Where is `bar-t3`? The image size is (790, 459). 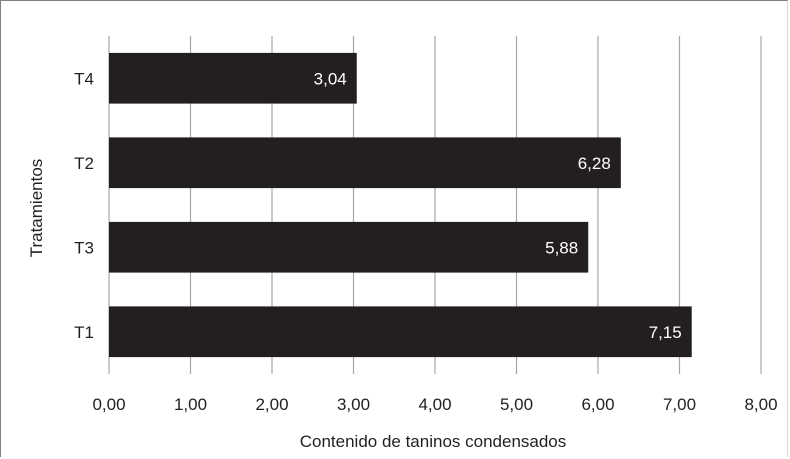
bar-t3 is located at coordinates (349, 247).